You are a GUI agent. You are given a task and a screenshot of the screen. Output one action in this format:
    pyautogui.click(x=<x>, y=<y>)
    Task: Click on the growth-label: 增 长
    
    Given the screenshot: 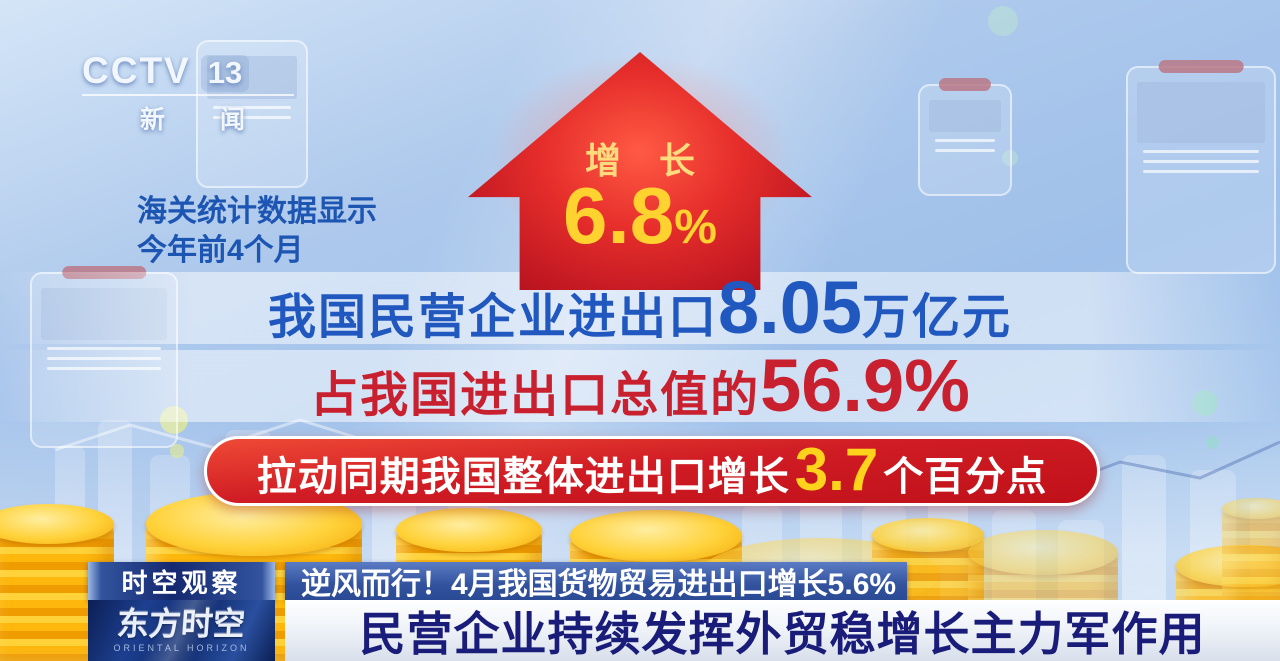 What is the action you would take?
    pyautogui.click(x=646, y=160)
    